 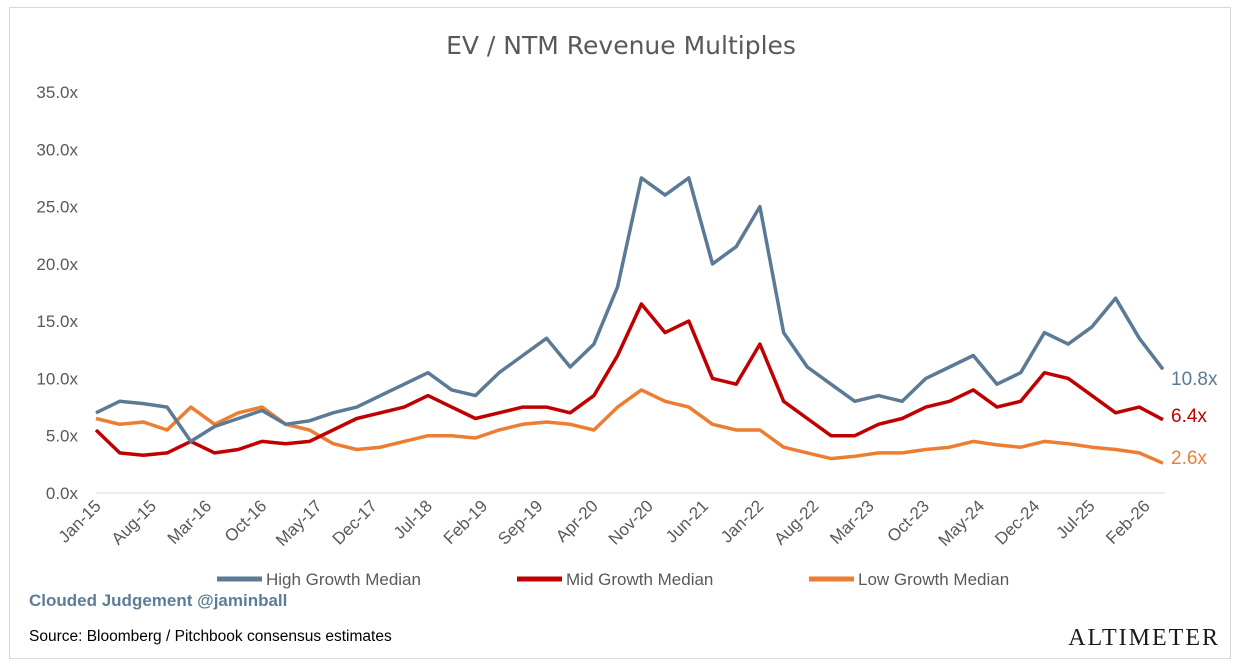 I want to click on series-line-low-growth-median, so click(x=629, y=426).